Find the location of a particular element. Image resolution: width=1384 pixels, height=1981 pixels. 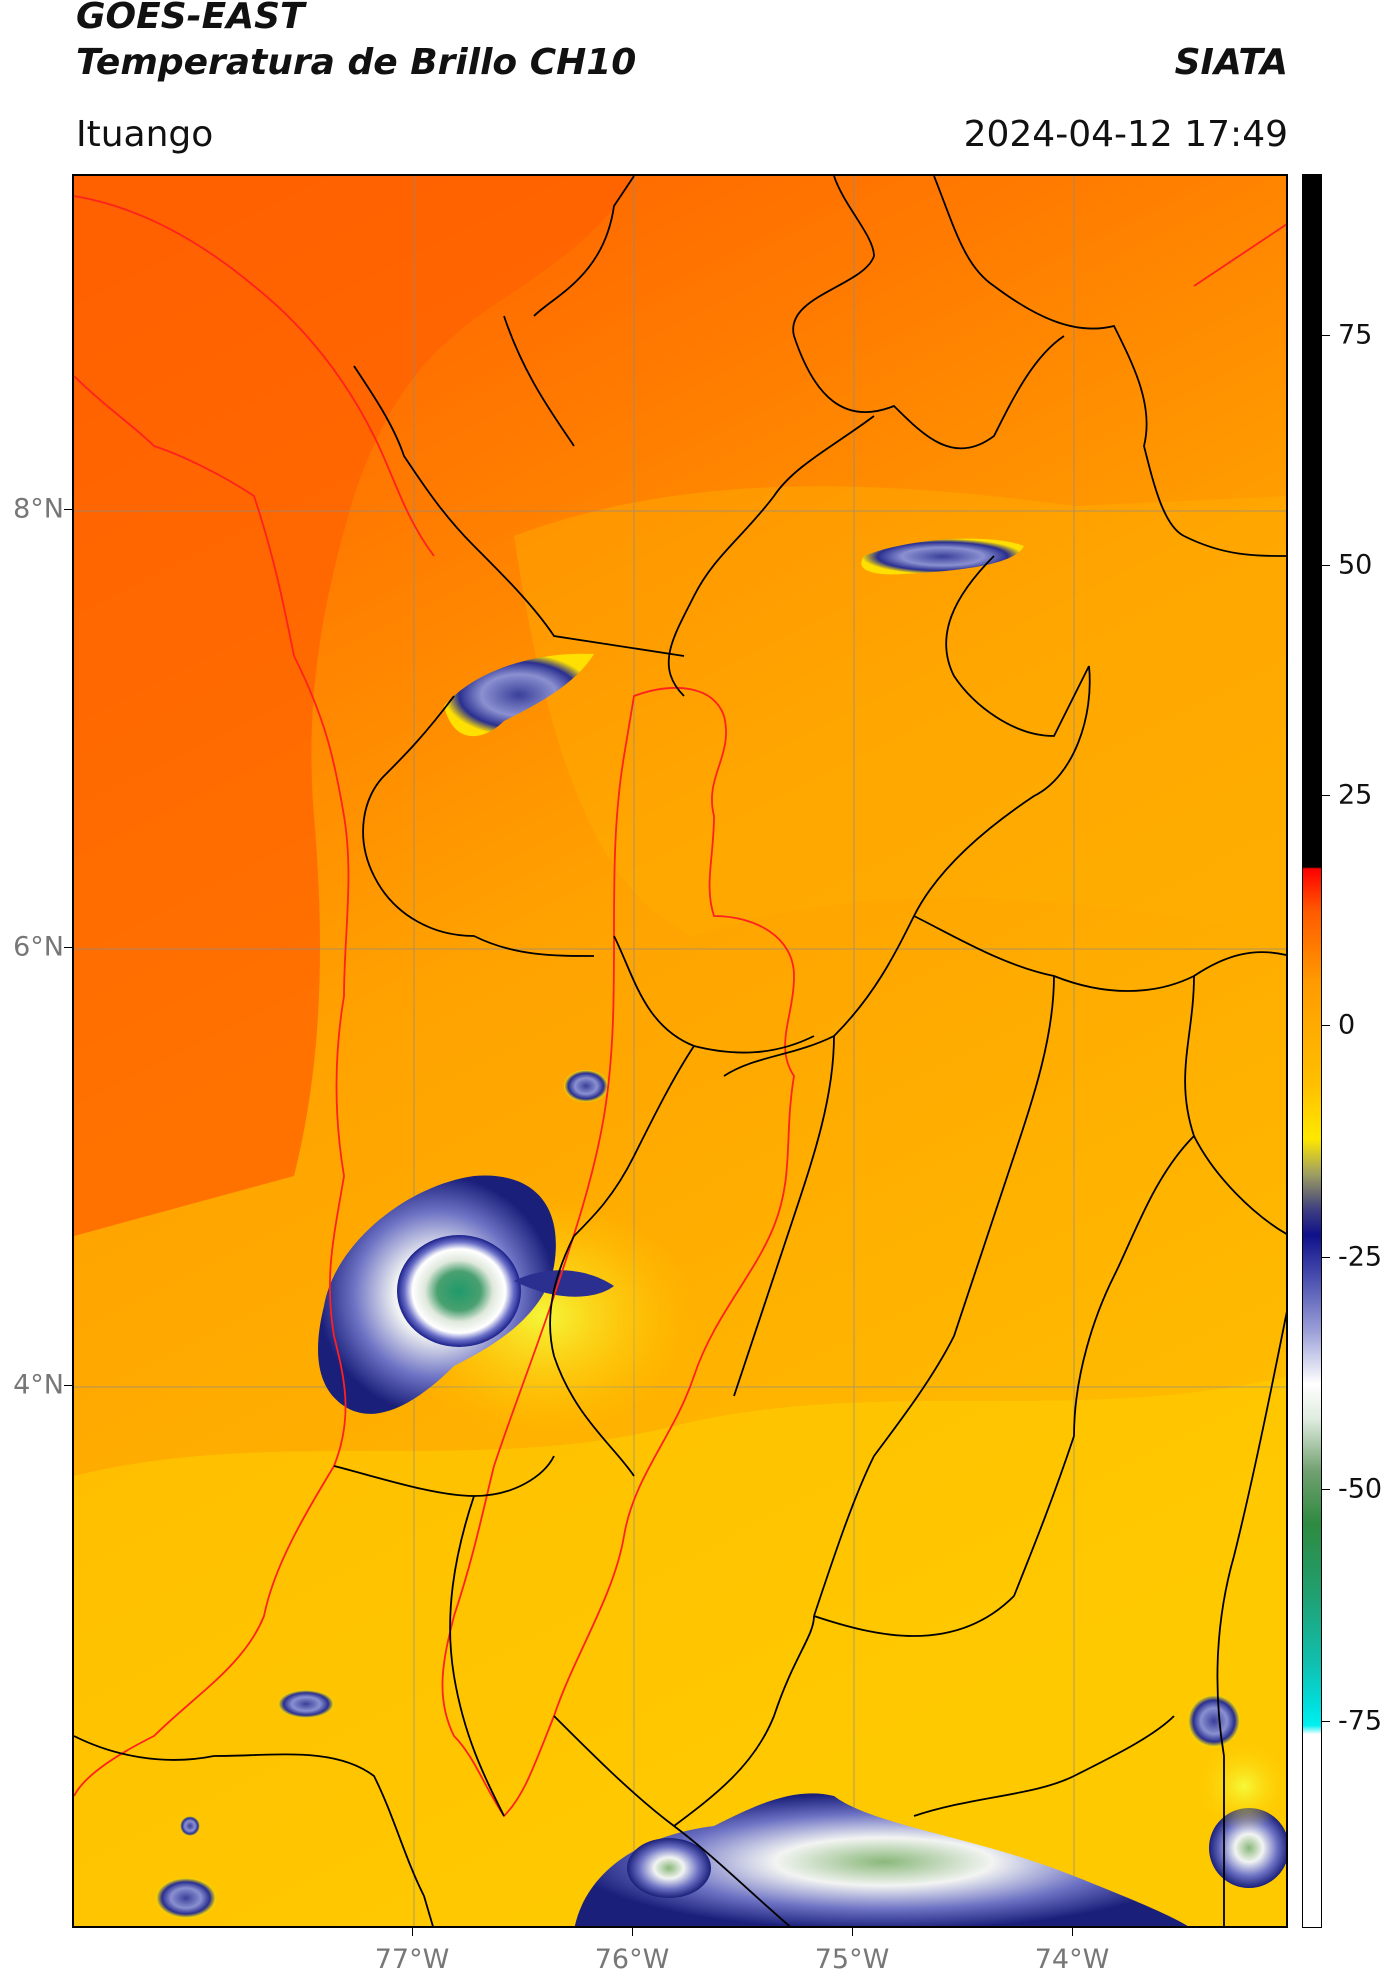

cloud-north-west is located at coordinates (519, 695).